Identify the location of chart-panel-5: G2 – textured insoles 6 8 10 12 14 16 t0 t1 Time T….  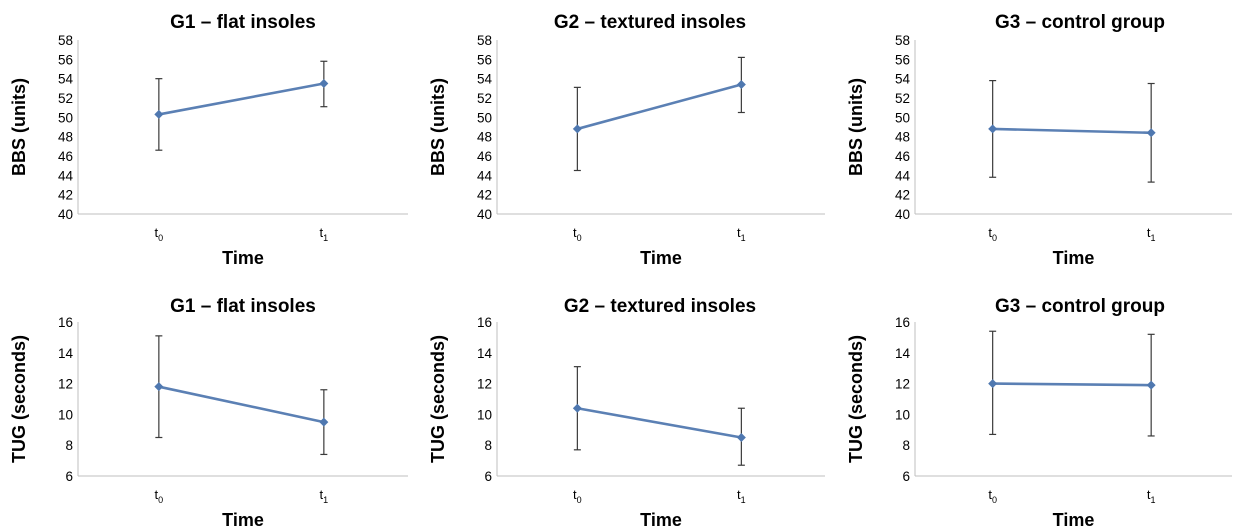
(626, 413).